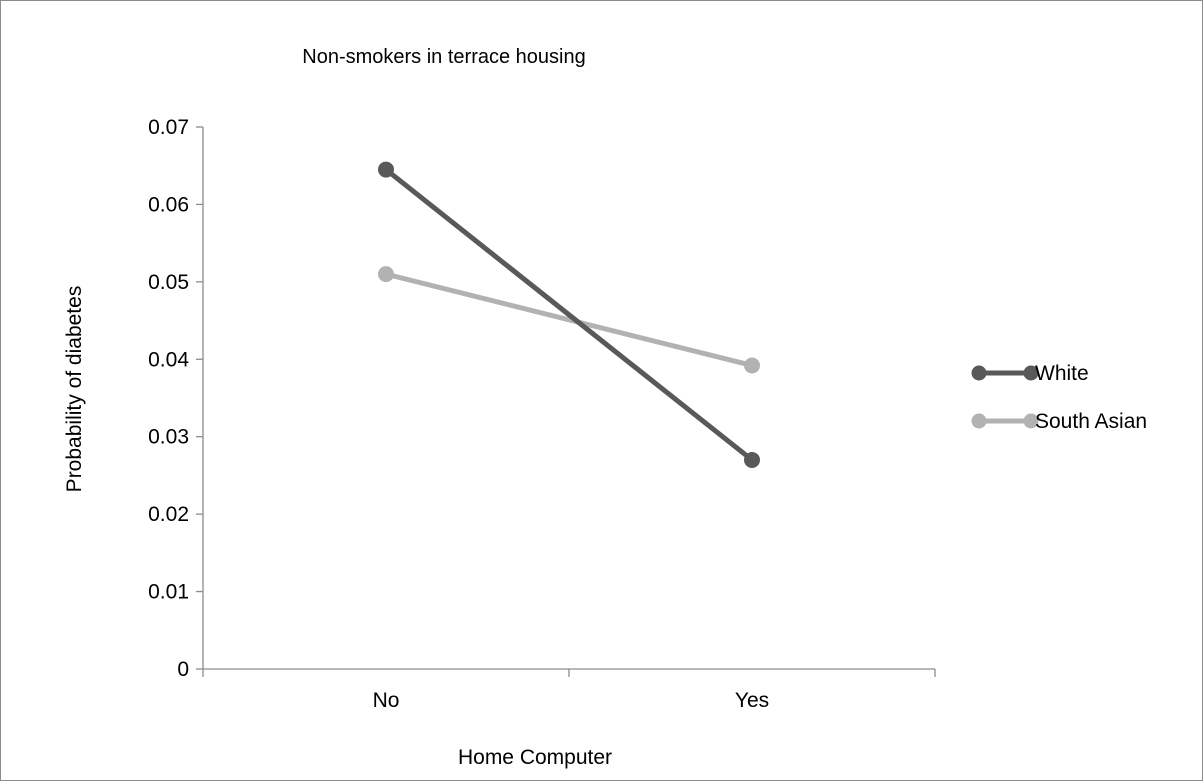 The image size is (1203, 782). I want to click on y-tick-label: 0.04, so click(168, 359).